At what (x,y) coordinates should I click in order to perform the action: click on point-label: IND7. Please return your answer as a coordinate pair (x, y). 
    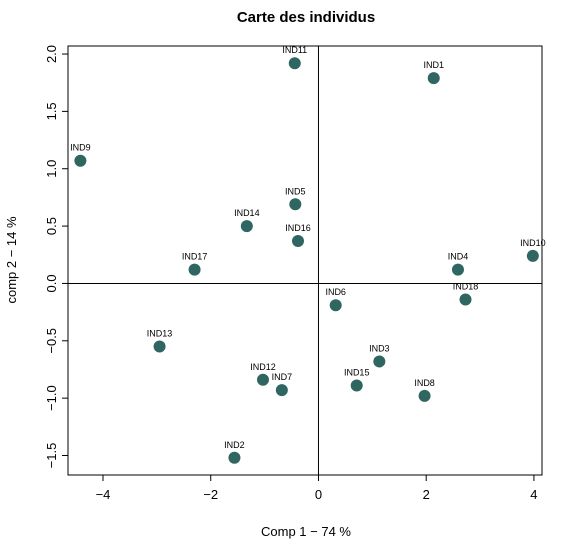
    Looking at the image, I should click on (282, 377).